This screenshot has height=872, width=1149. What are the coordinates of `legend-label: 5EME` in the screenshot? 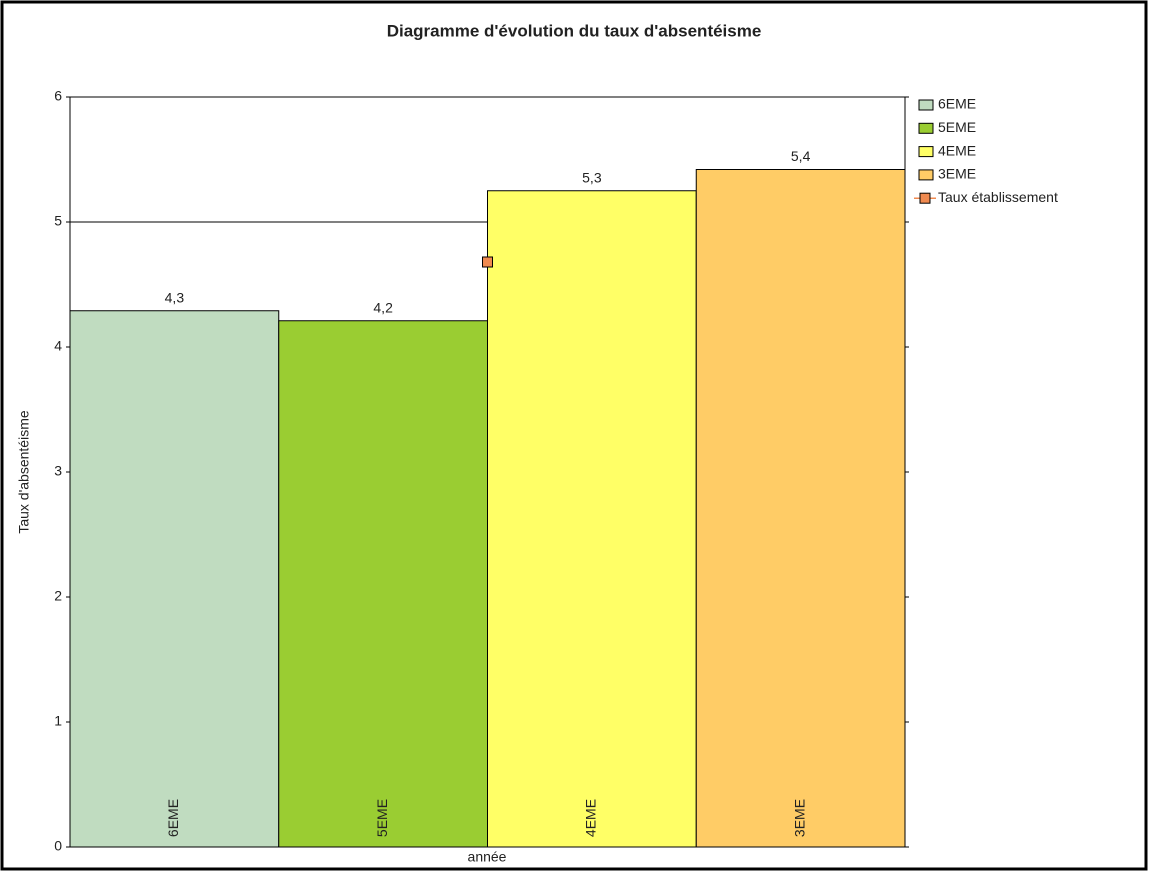 It's located at (957, 127).